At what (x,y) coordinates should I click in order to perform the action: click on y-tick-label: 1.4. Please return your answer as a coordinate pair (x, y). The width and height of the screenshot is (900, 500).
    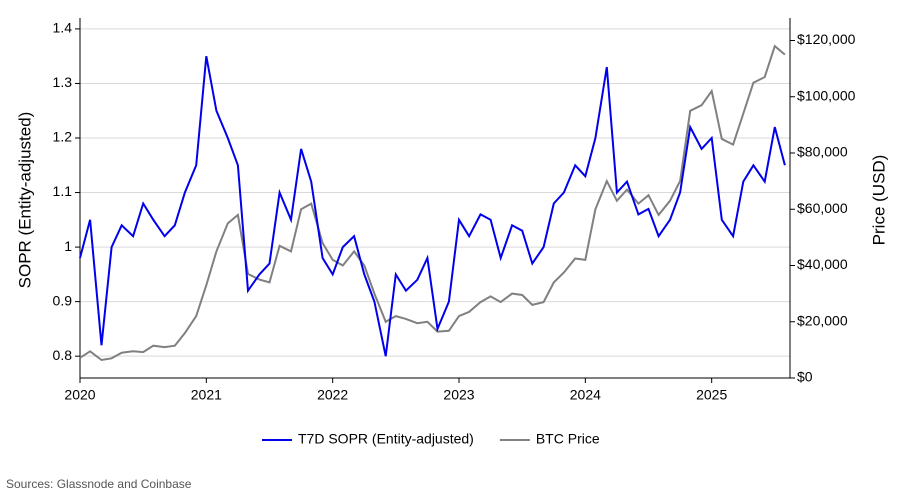
    Looking at the image, I should click on (63, 28).